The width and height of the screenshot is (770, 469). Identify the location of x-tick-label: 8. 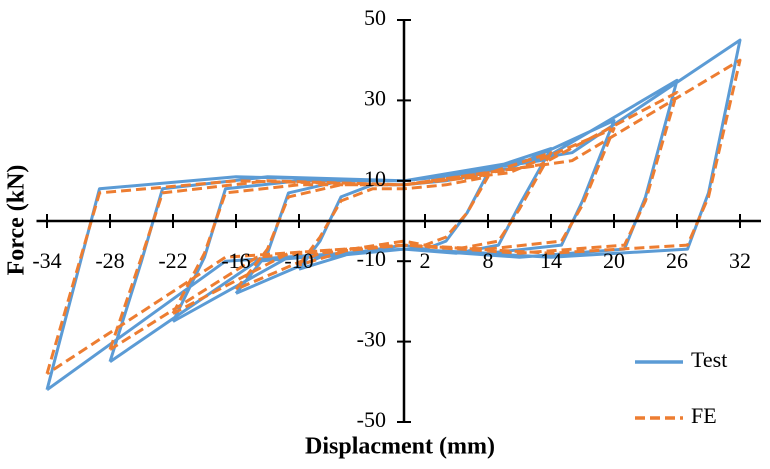
(488, 260).